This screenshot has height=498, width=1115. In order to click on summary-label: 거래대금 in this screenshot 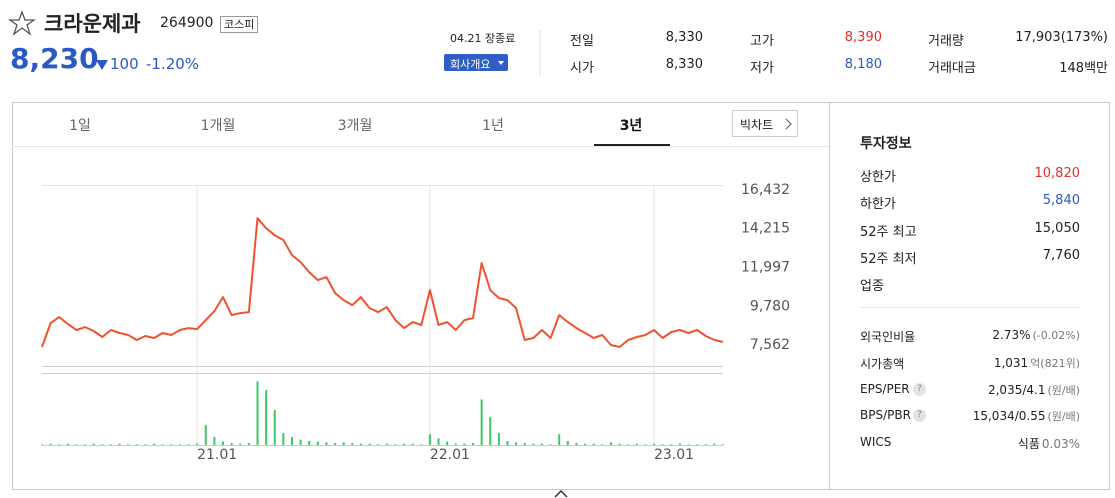, I will do `click(952, 68)`.